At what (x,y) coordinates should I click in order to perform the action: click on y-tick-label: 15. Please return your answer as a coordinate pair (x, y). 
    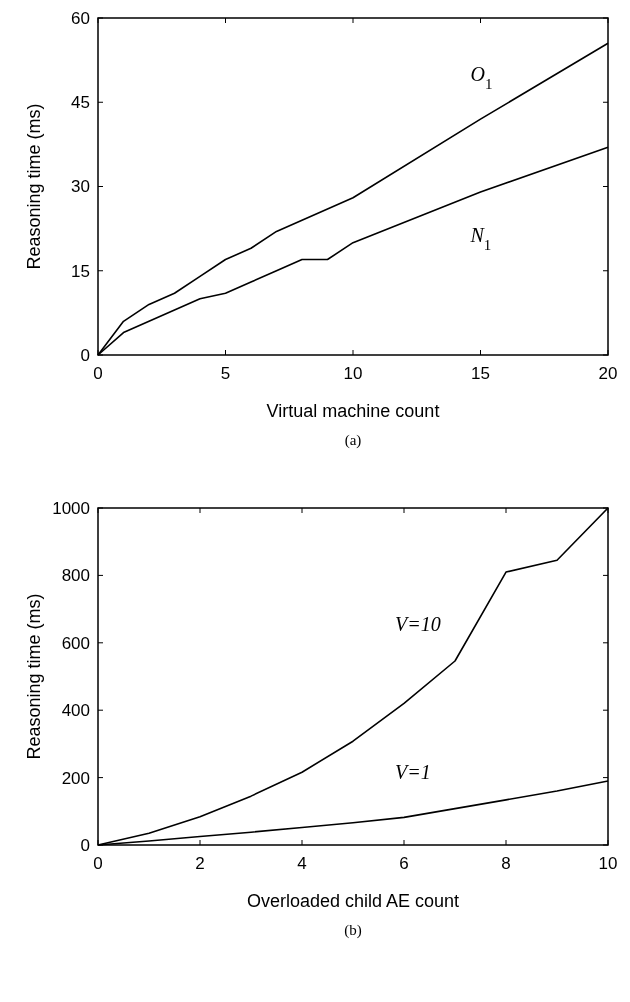
    Looking at the image, I should click on (80, 271).